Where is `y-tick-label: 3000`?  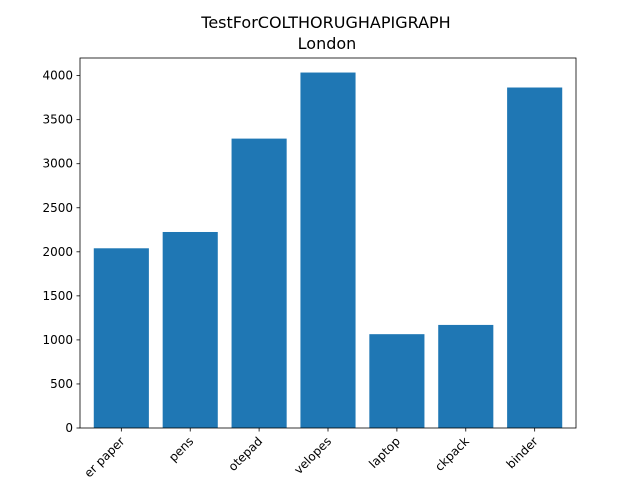
y-tick-label: 3000 is located at coordinates (57, 164).